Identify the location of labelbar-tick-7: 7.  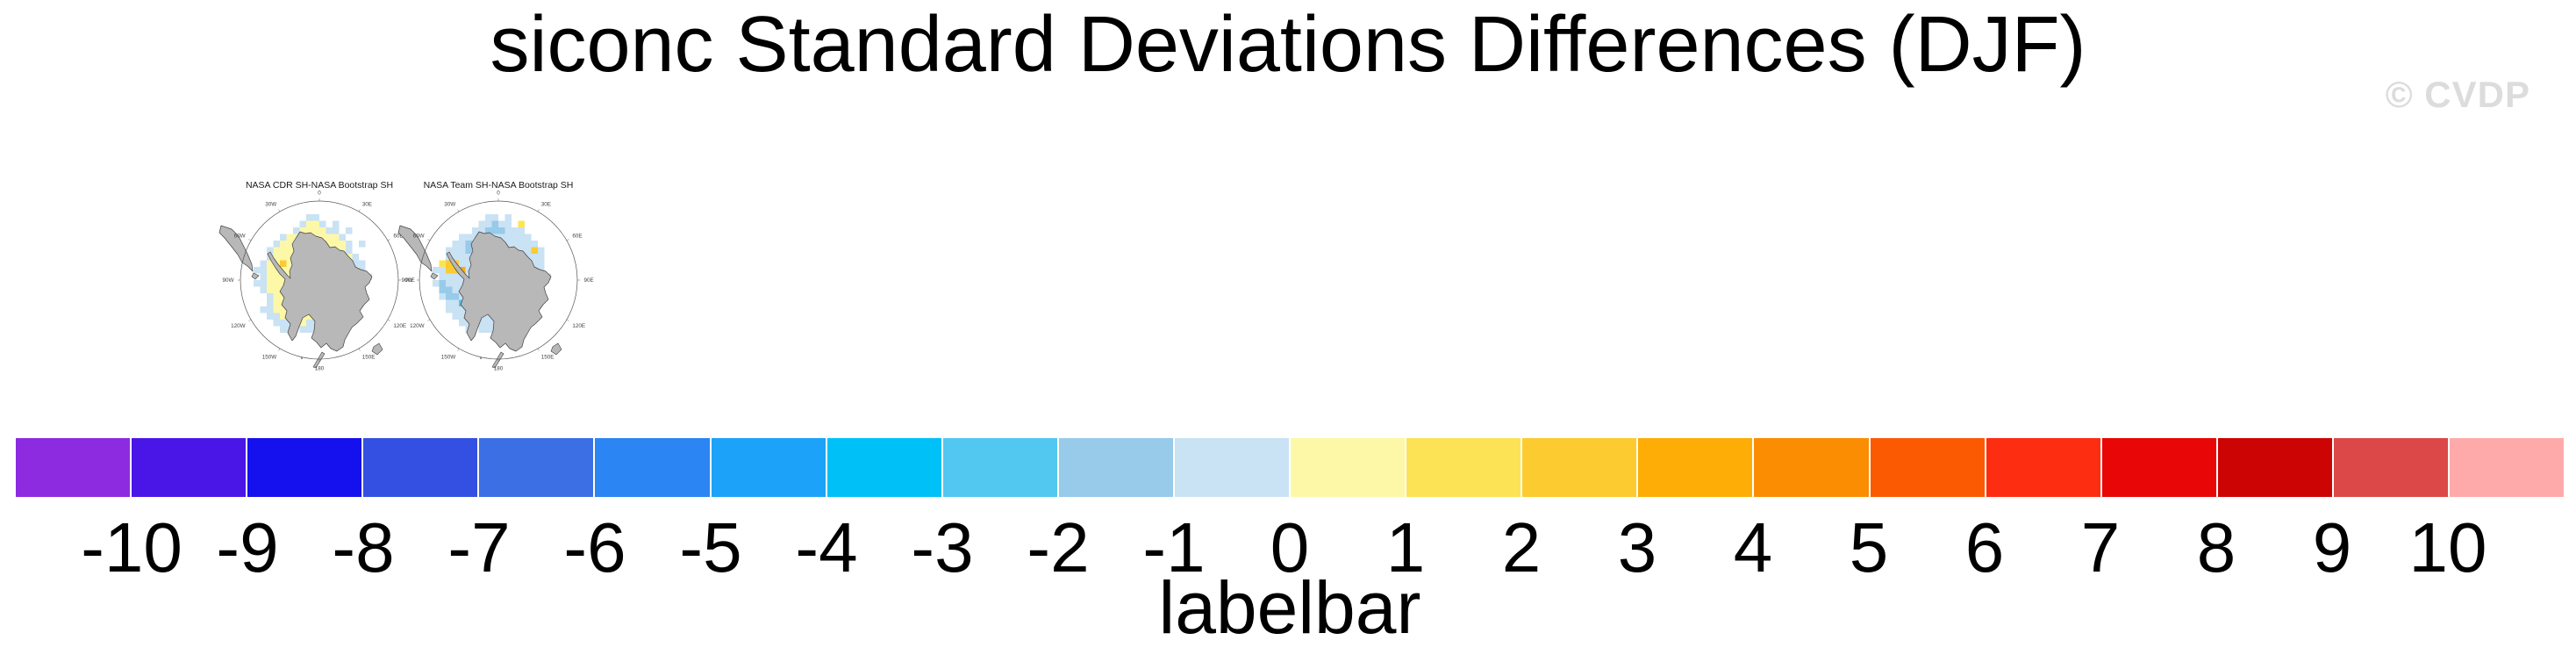
(2100, 547).